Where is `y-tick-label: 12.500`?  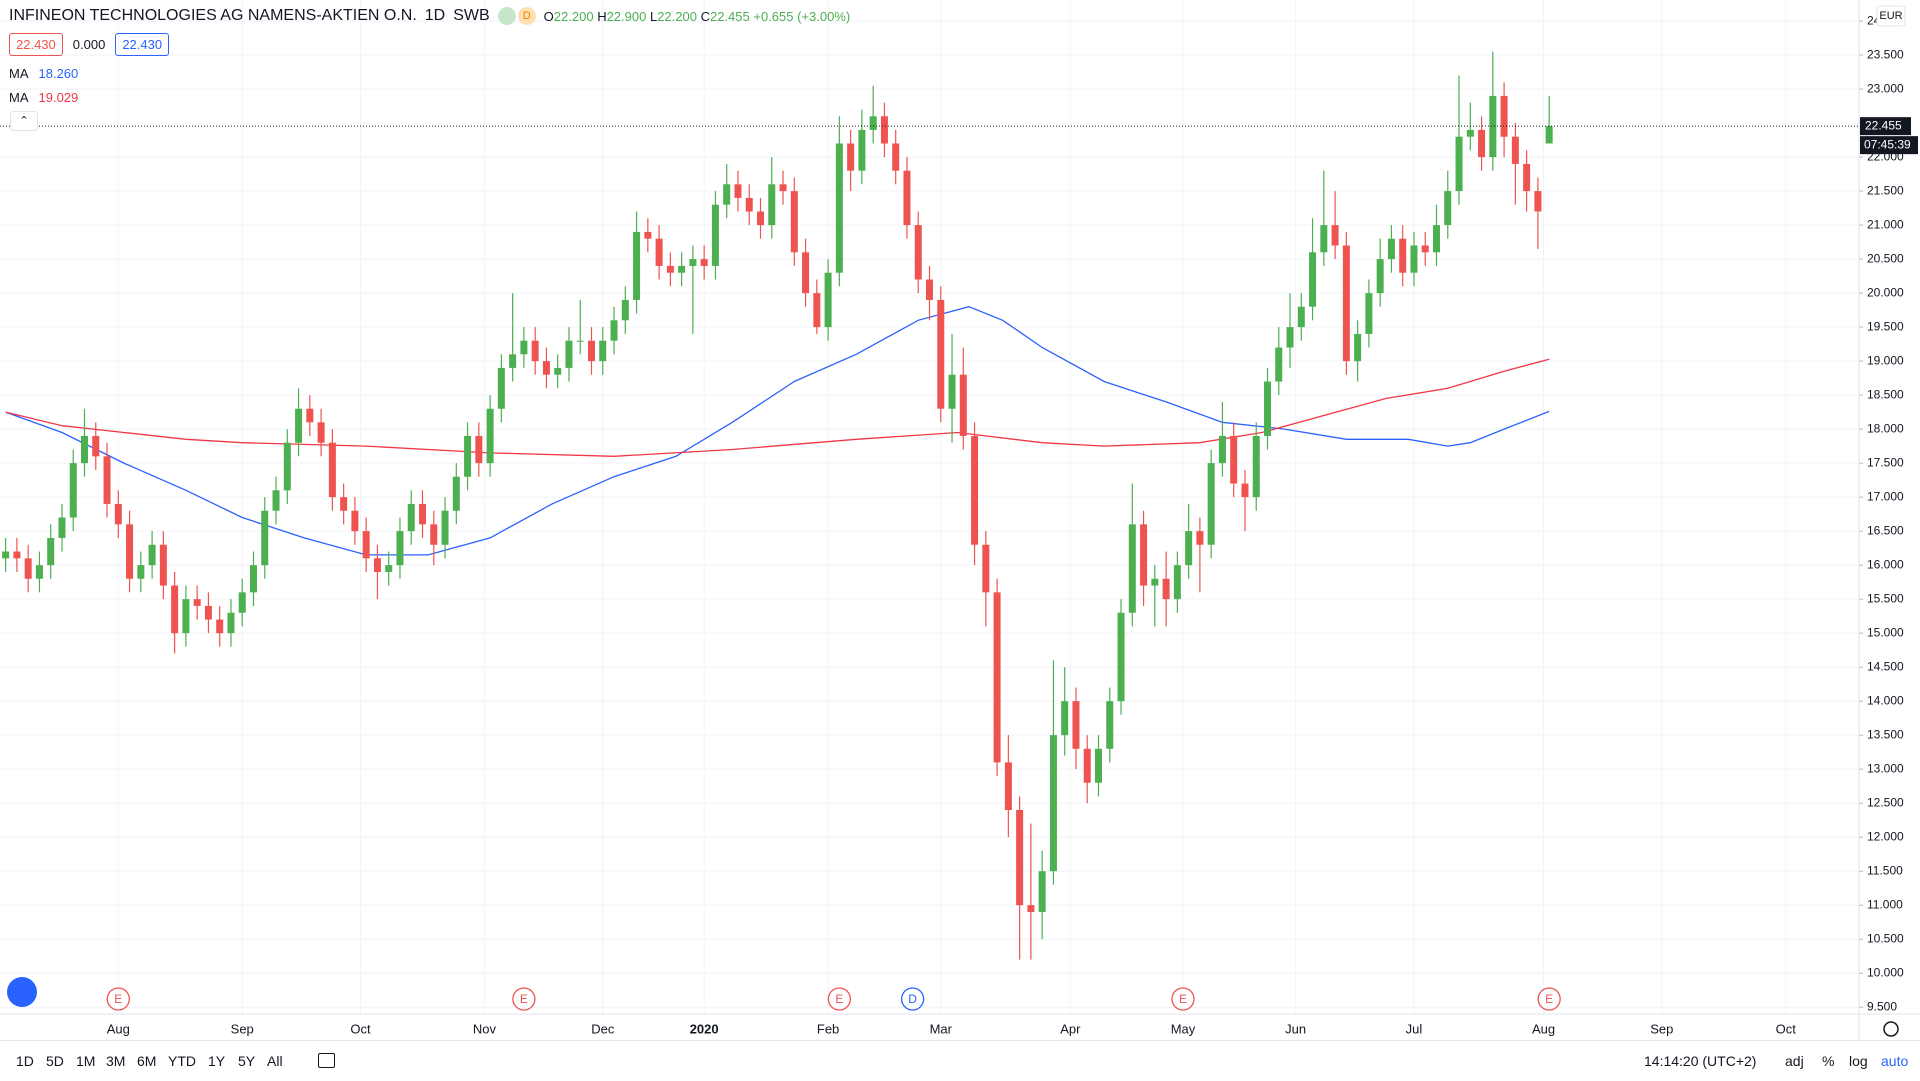 y-tick-label: 12.500 is located at coordinates (1885, 802).